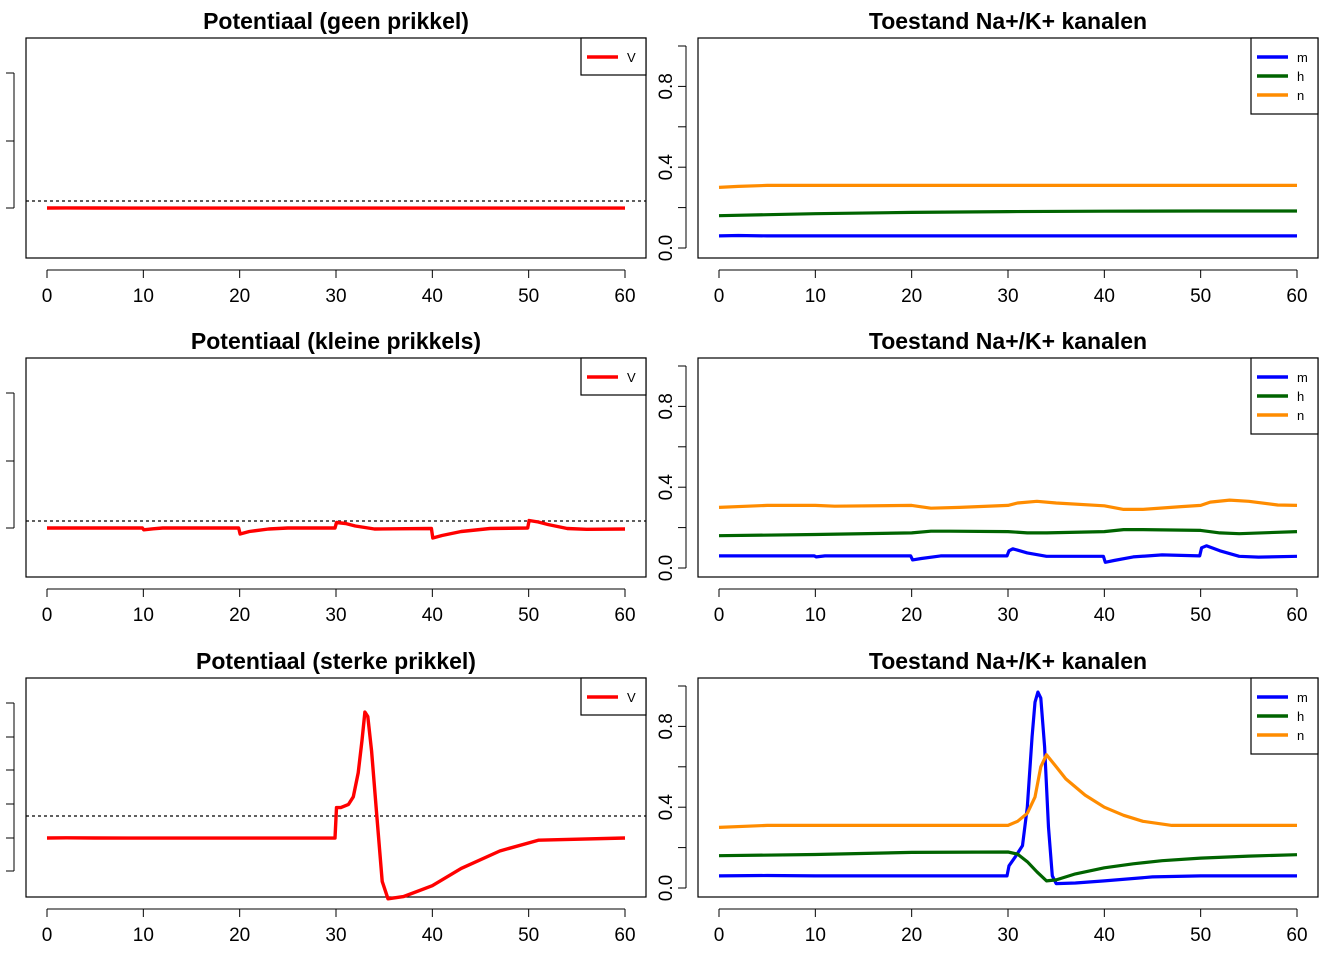 The image size is (1344, 960). I want to click on chart-panel-1: Potentiaal (geen prikkel) 0 10 20 30 40 50 60 V, so click(326, 157).